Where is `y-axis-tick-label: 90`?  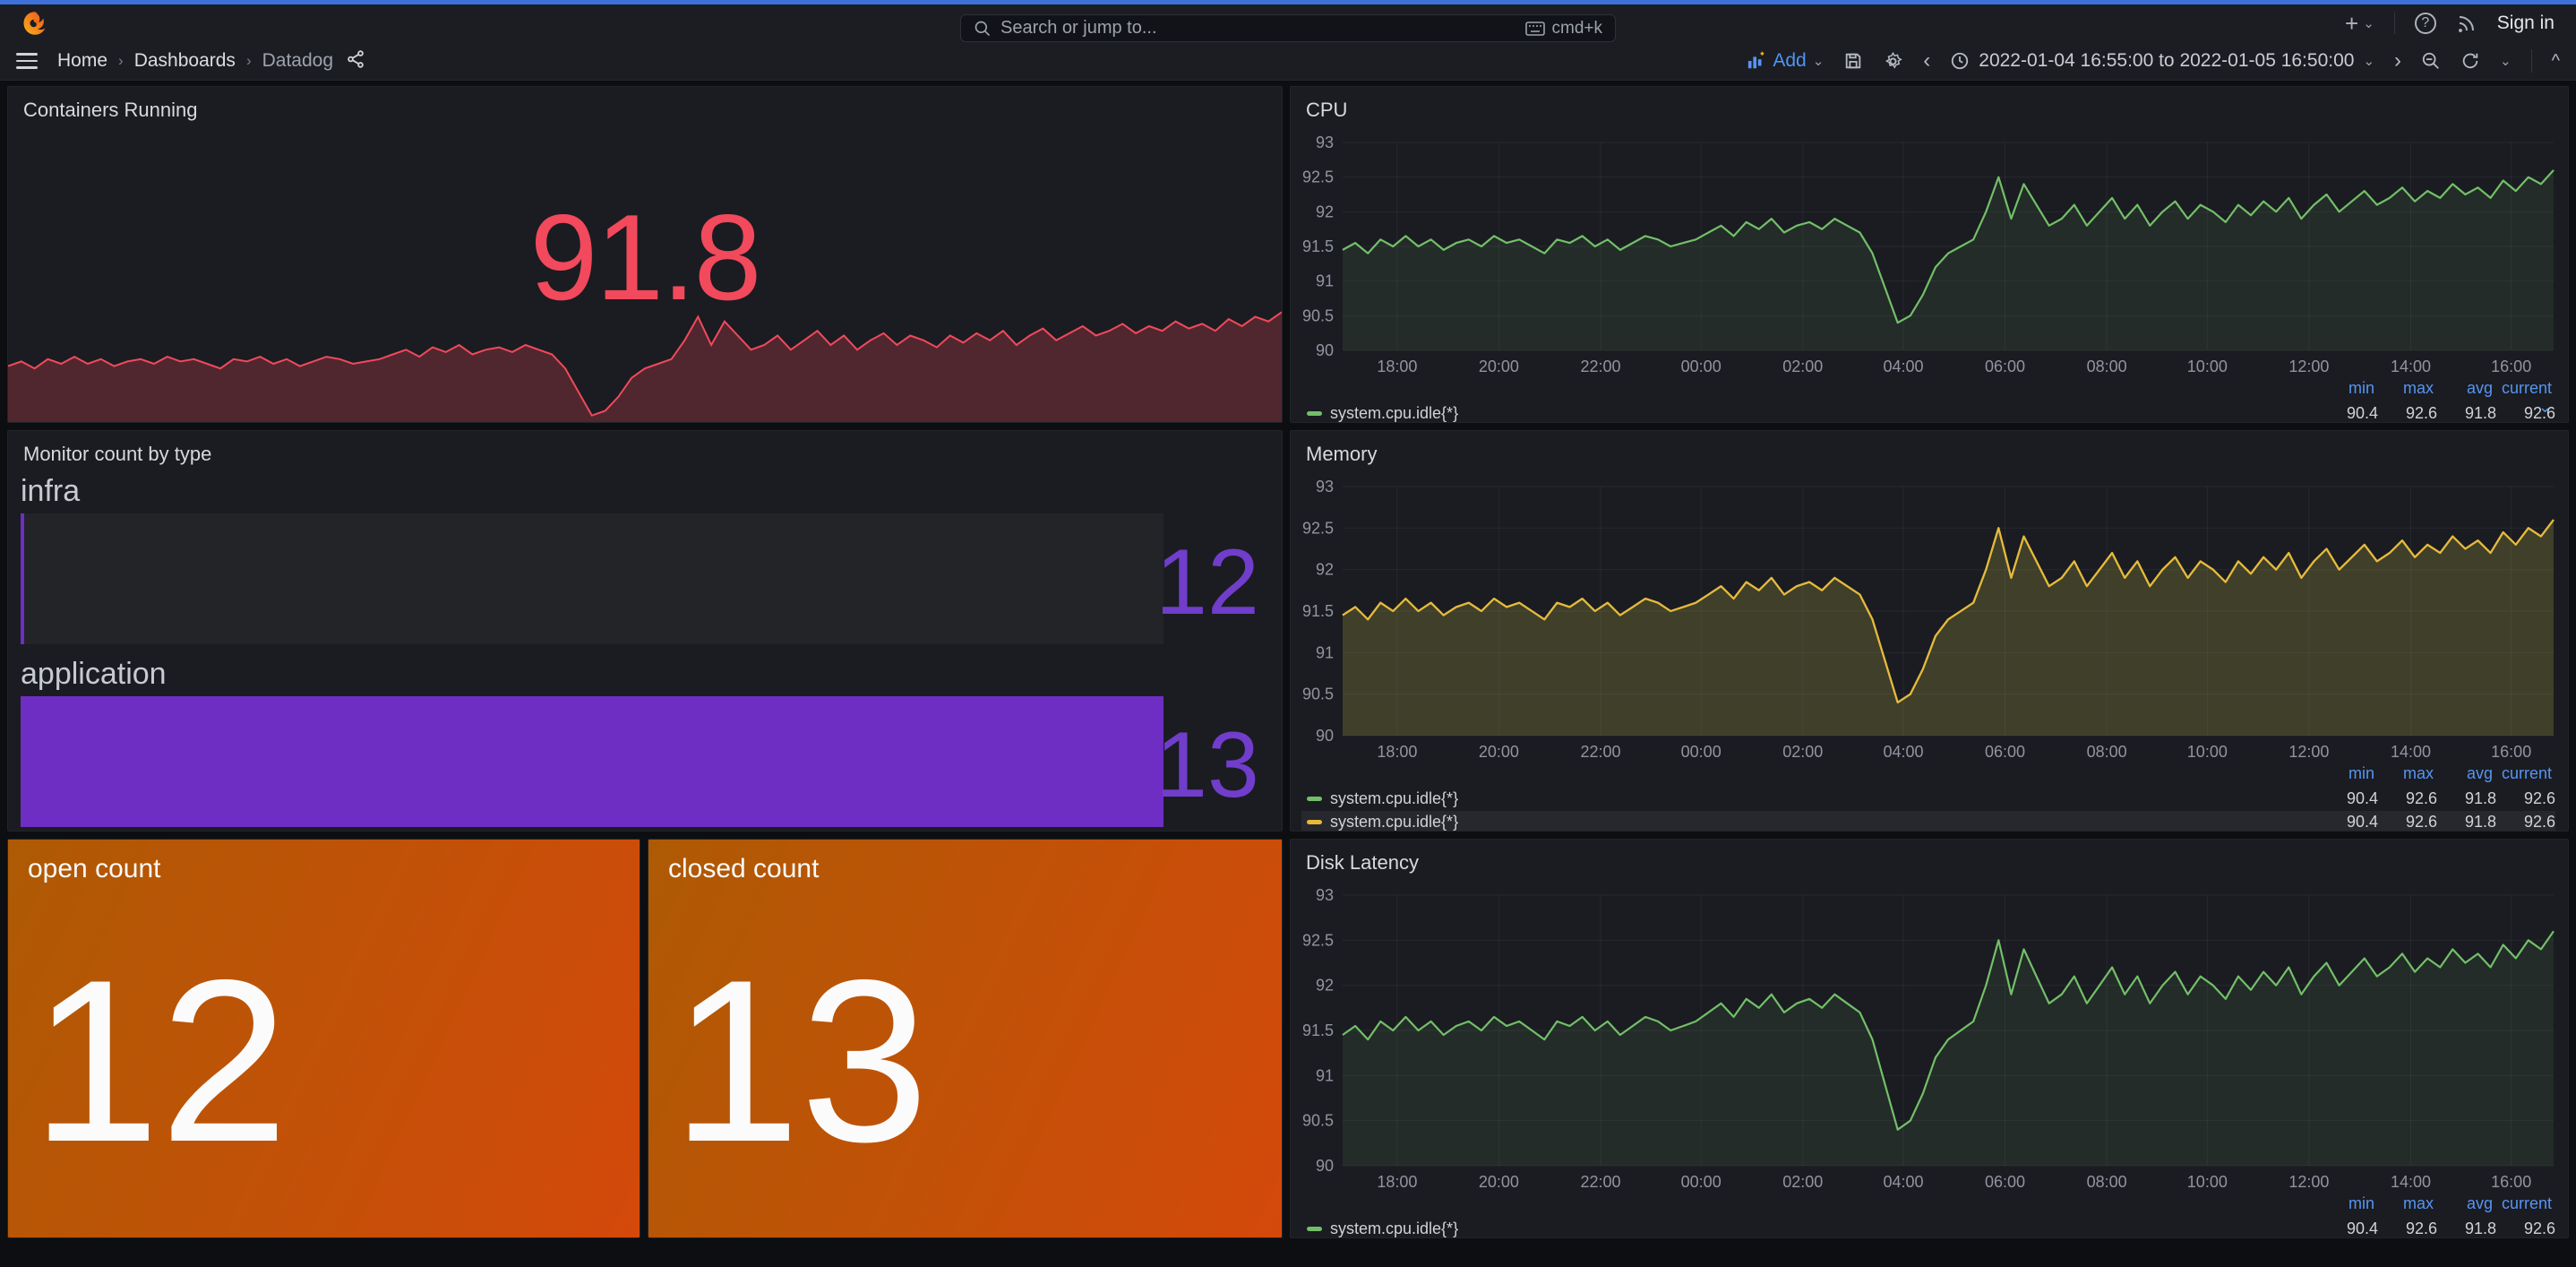
y-axis-tick-label: 90 is located at coordinates (1325, 736).